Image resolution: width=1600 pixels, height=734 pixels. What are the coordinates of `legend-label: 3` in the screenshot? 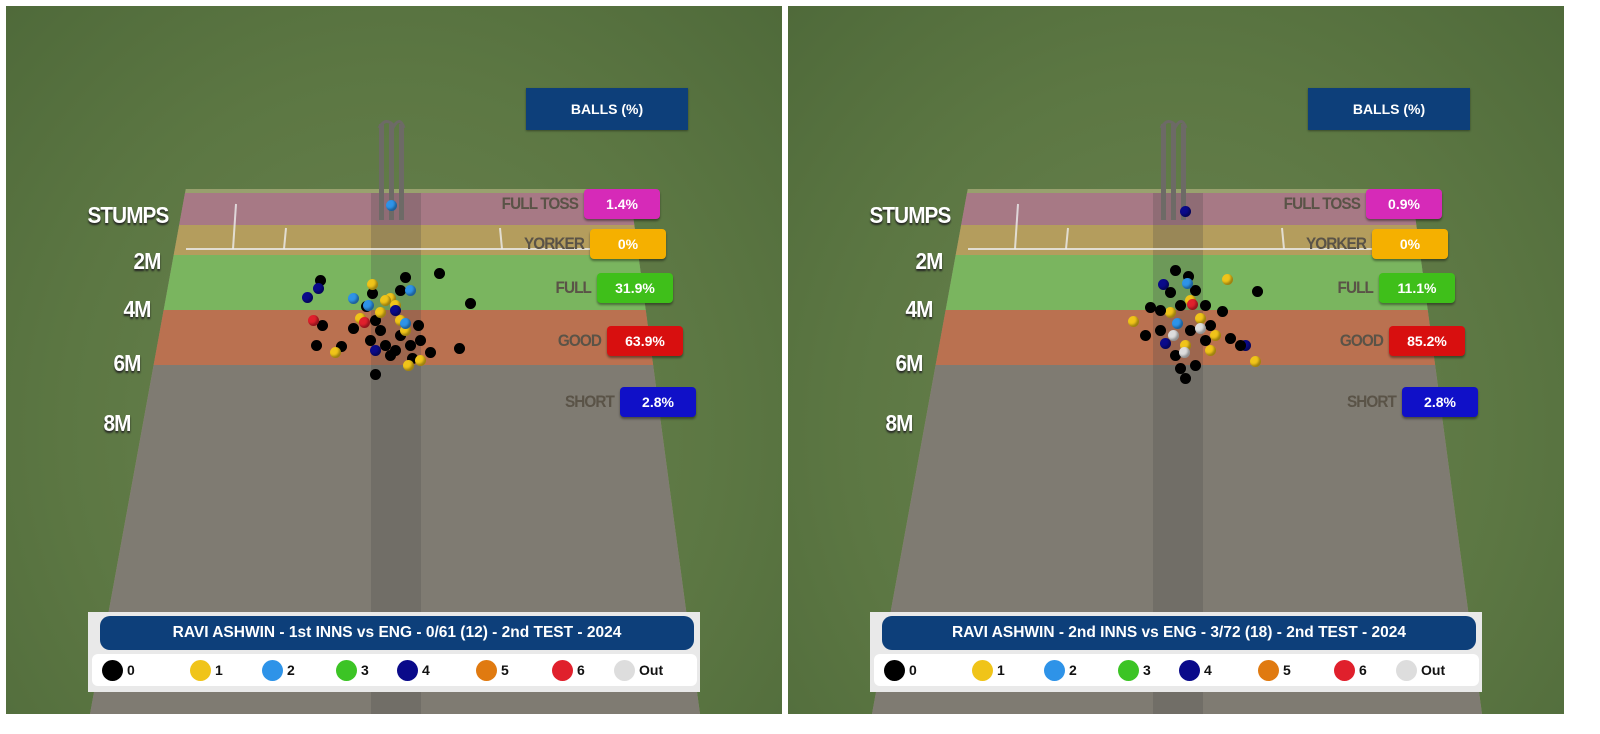 It's located at (1147, 670).